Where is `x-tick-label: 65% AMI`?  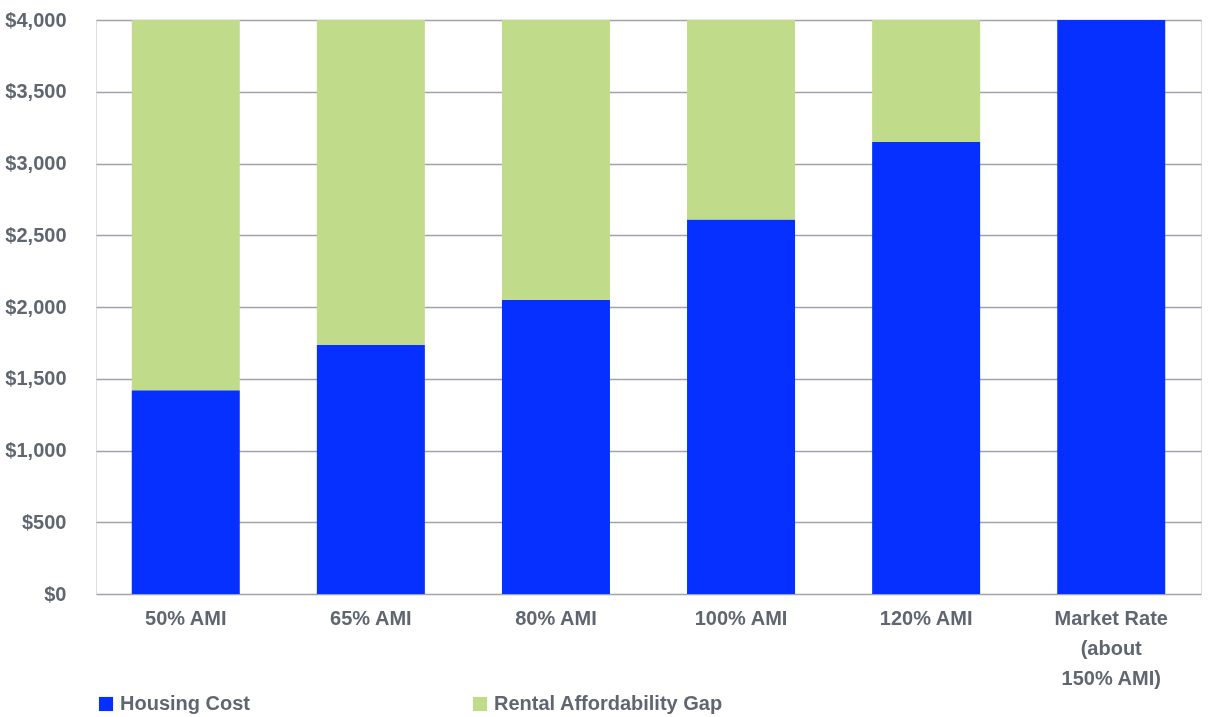
x-tick-label: 65% AMI is located at coordinates (371, 617).